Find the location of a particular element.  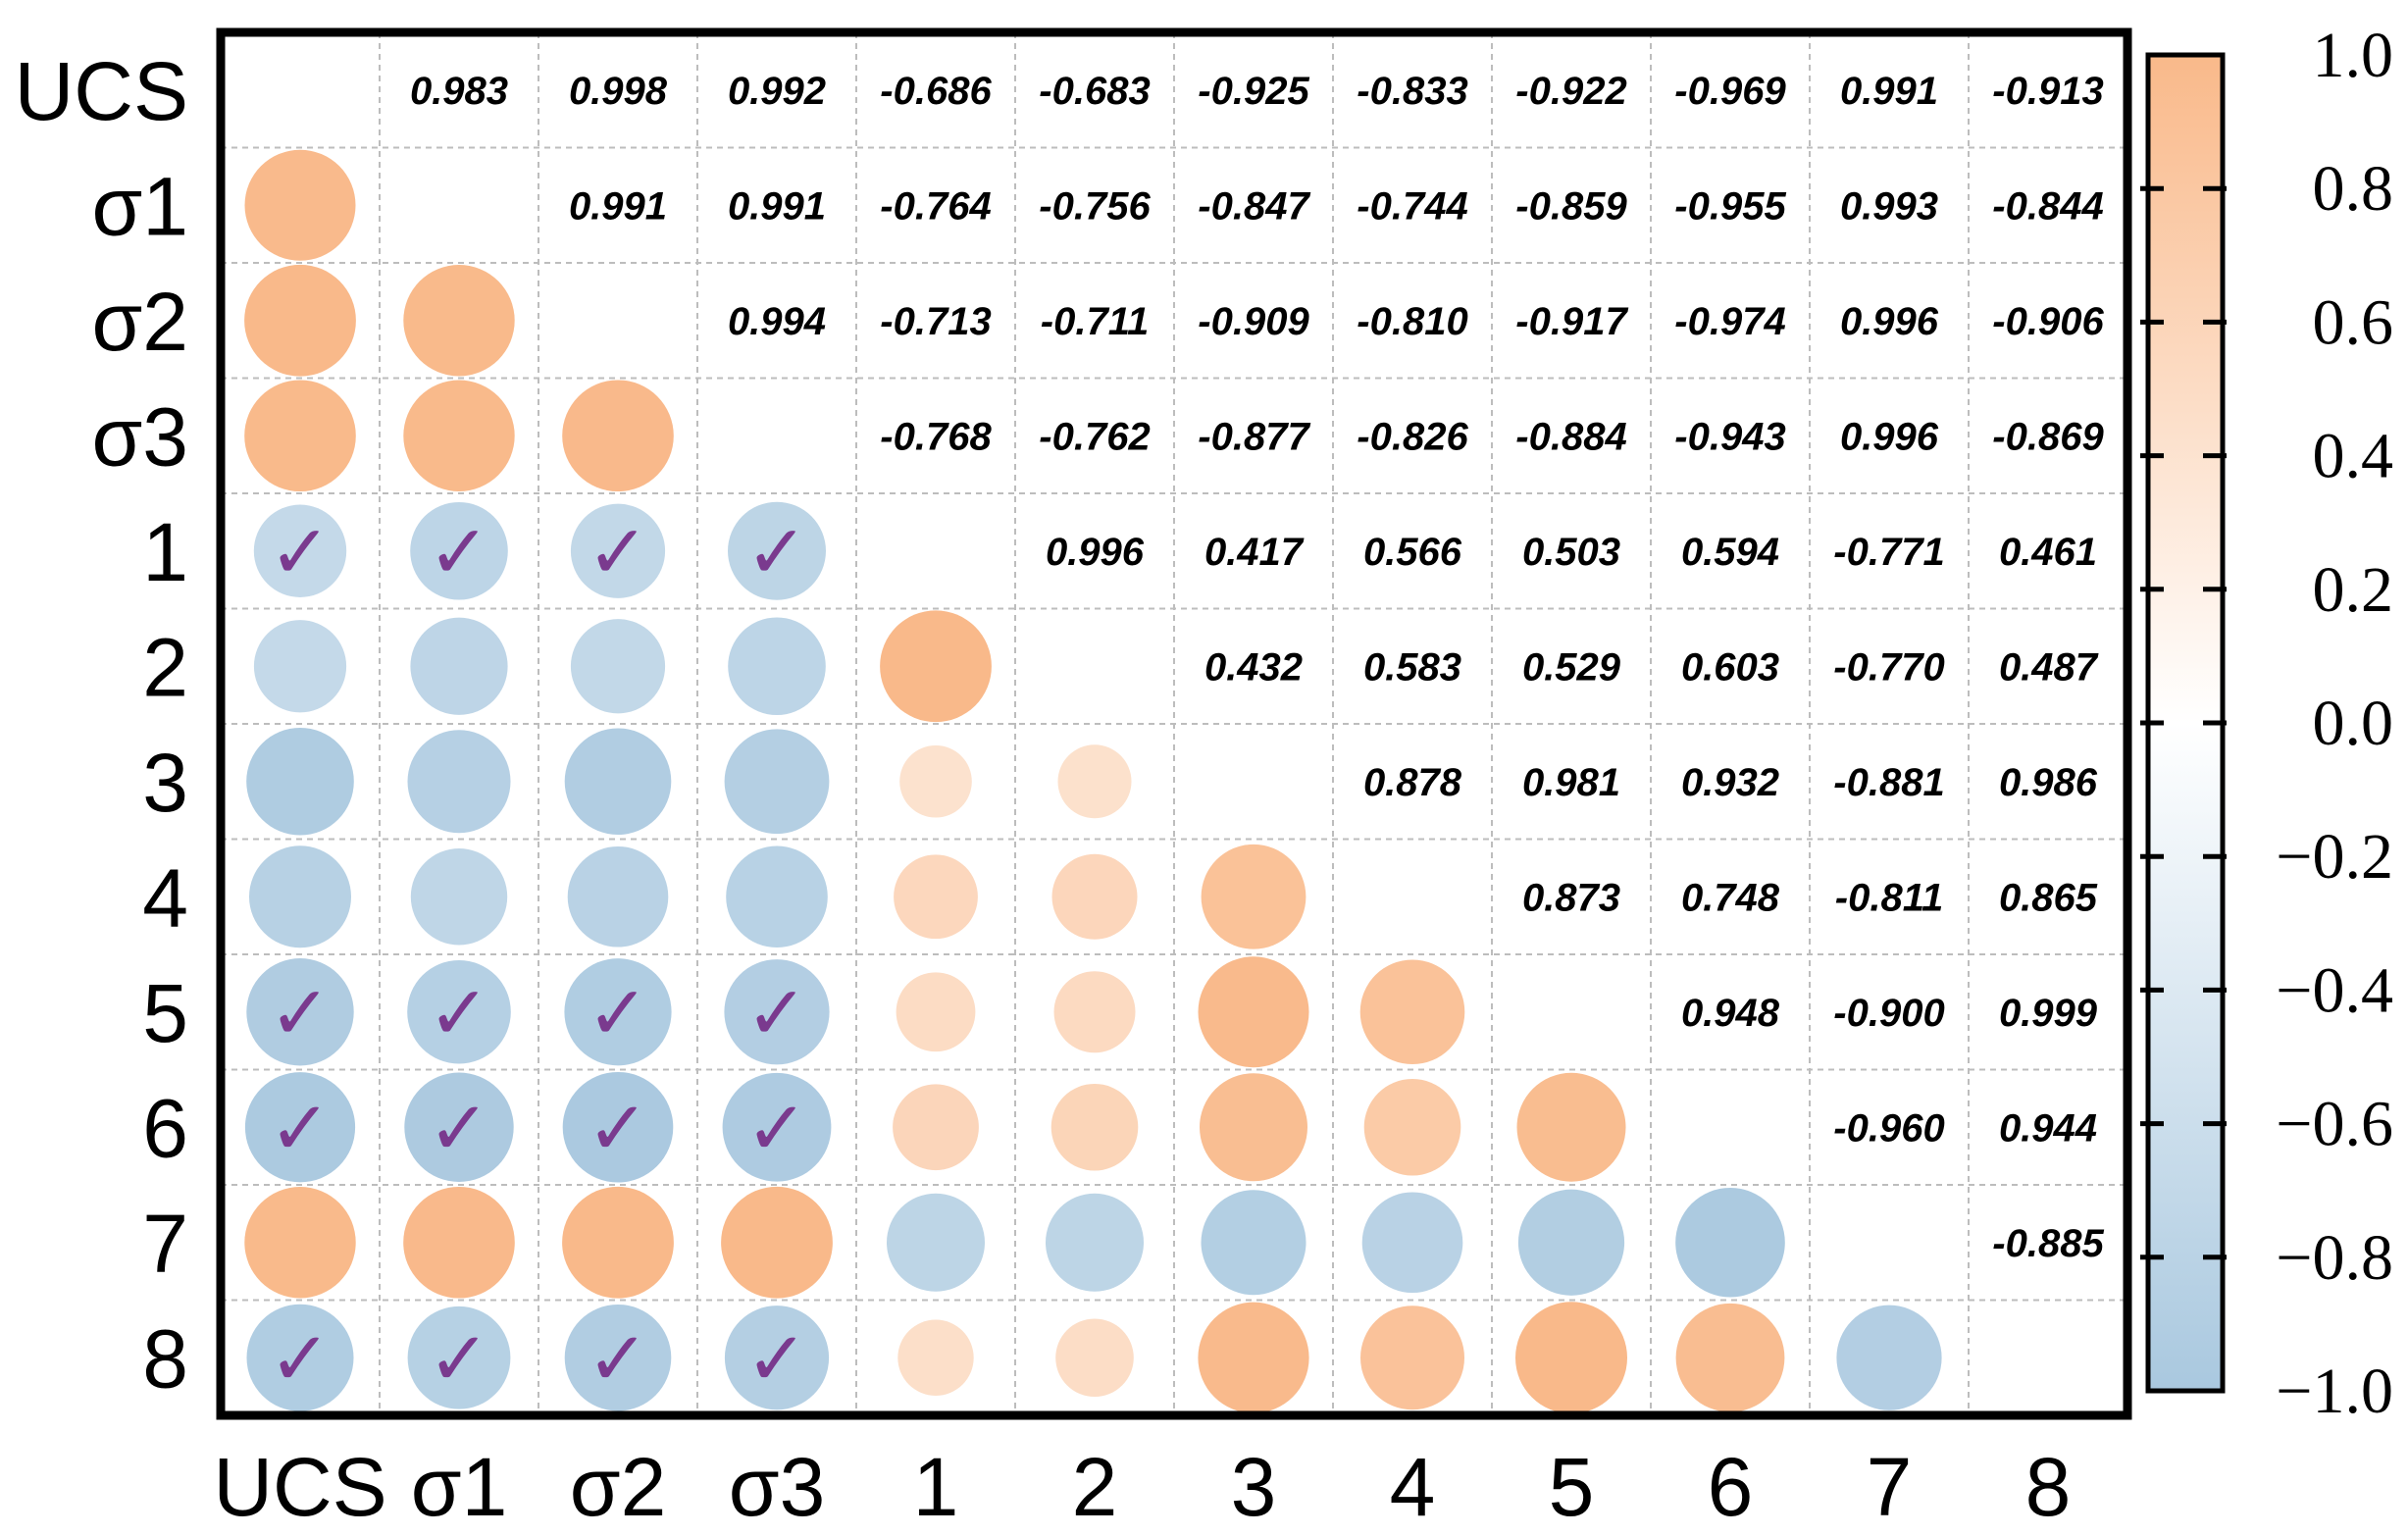

coef-label-3-5: -0.762 is located at coordinates (1094, 436).